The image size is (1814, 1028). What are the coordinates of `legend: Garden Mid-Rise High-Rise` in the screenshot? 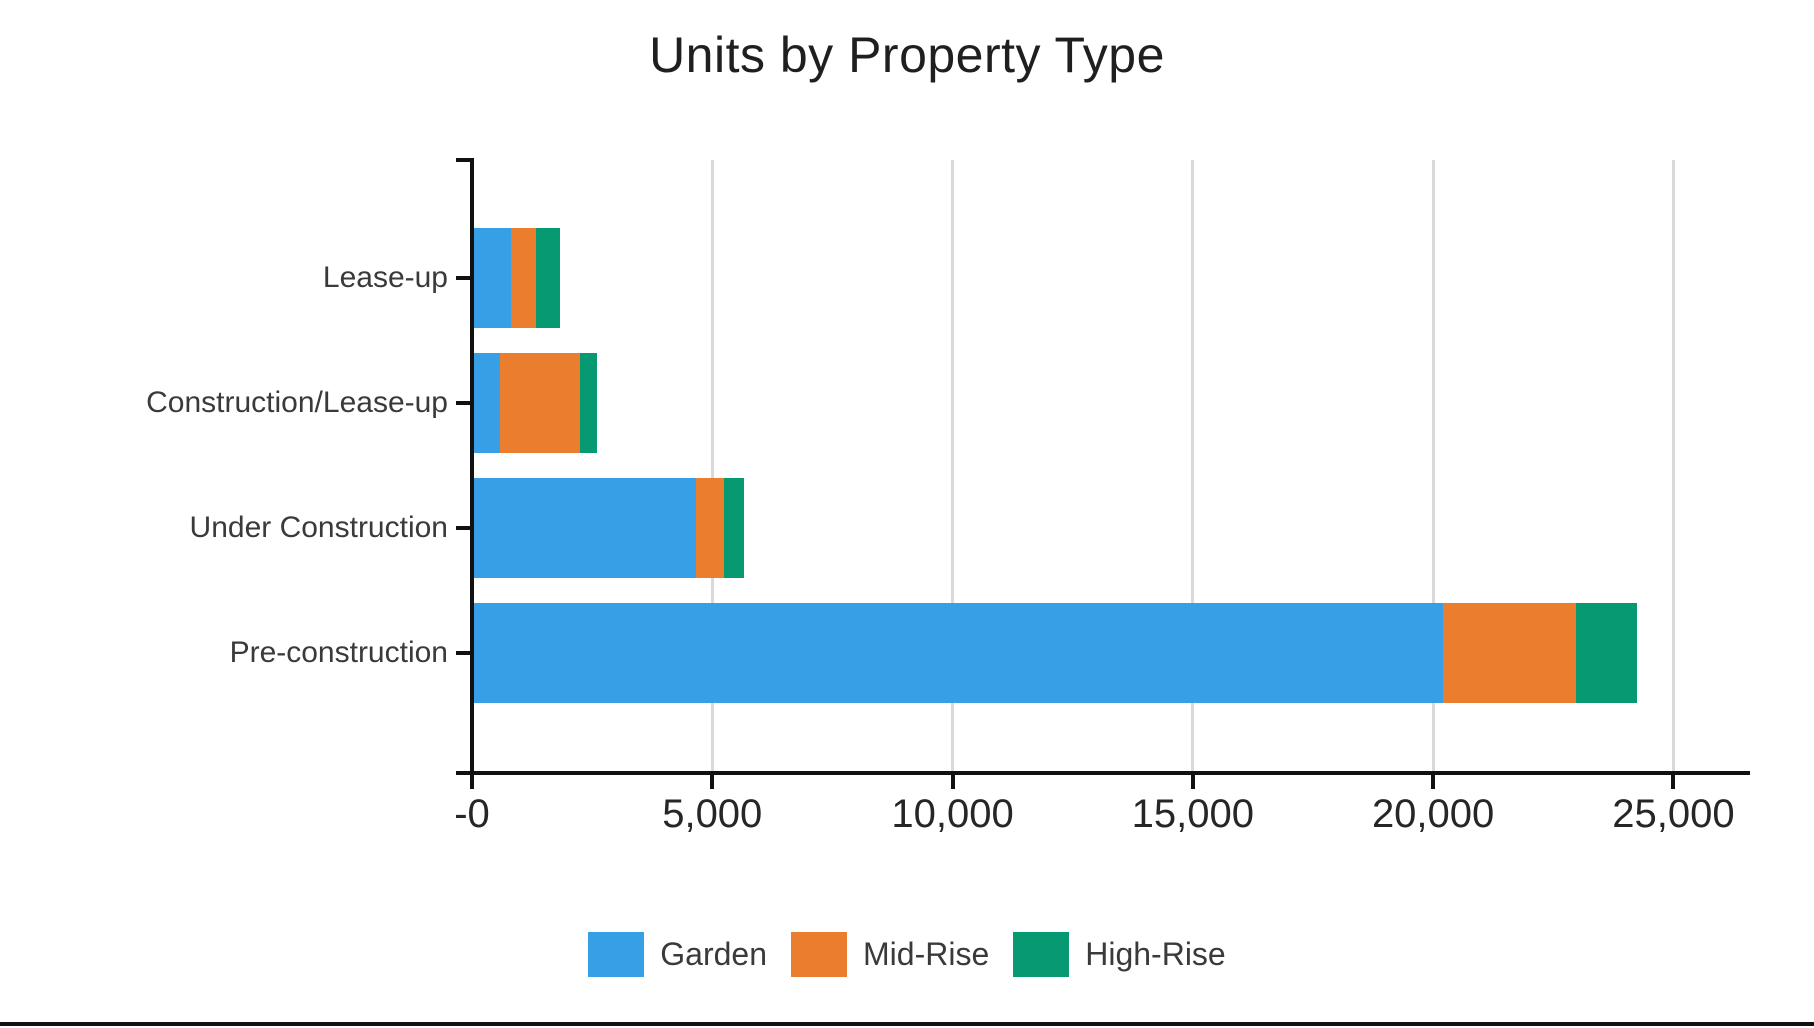 It's located at (907, 954).